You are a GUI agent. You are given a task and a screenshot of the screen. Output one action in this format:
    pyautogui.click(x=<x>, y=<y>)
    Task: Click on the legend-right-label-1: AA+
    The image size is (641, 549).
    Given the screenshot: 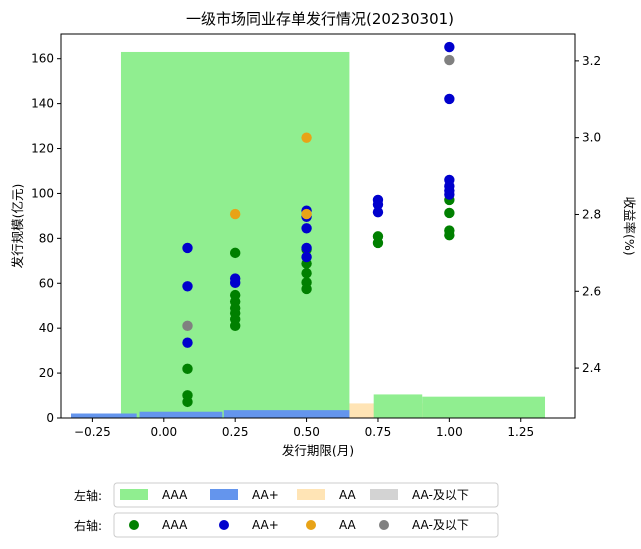 What is the action you would take?
    pyautogui.click(x=265, y=525)
    